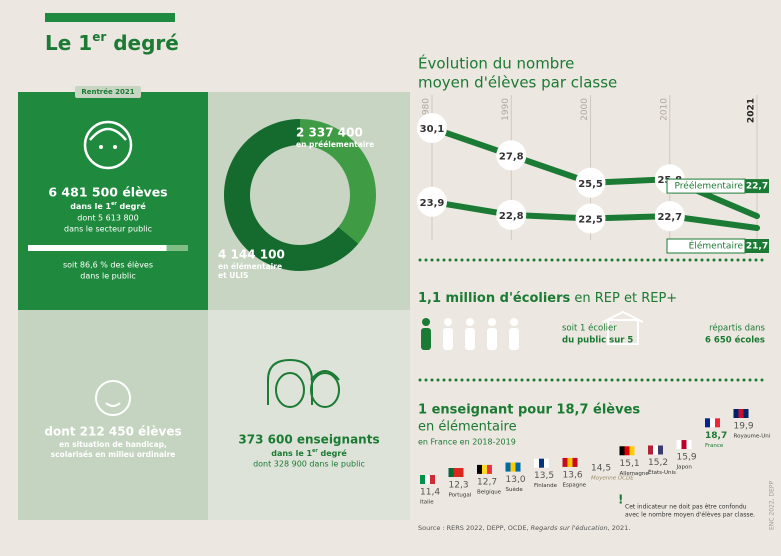  Describe the element at coordinates (68, 43) in the screenshot. I see `text-part: Le 1` at that location.